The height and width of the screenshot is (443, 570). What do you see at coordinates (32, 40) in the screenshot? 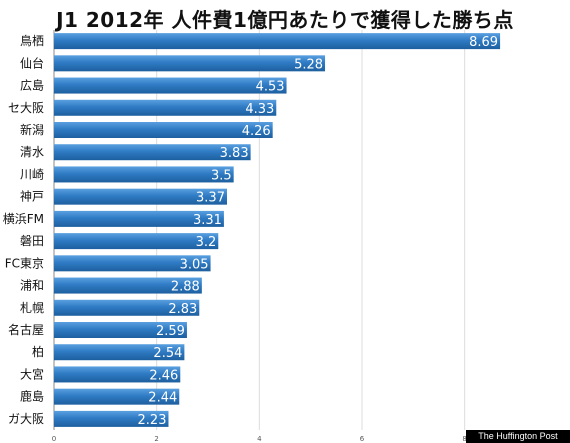
I see `category-label: 鳥栖` at bounding box center [32, 40].